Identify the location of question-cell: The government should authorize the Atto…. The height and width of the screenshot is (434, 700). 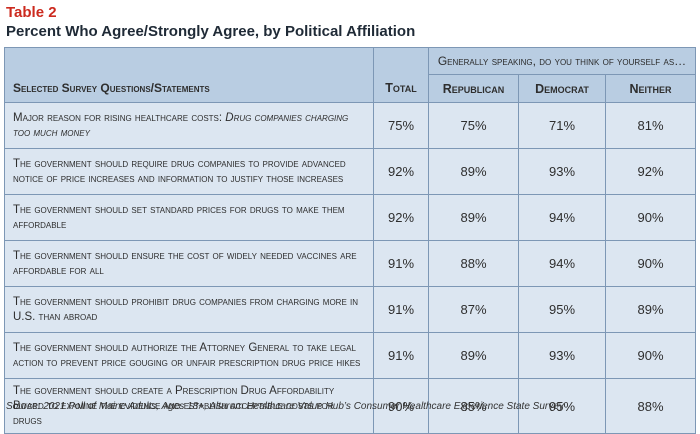
(189, 355).